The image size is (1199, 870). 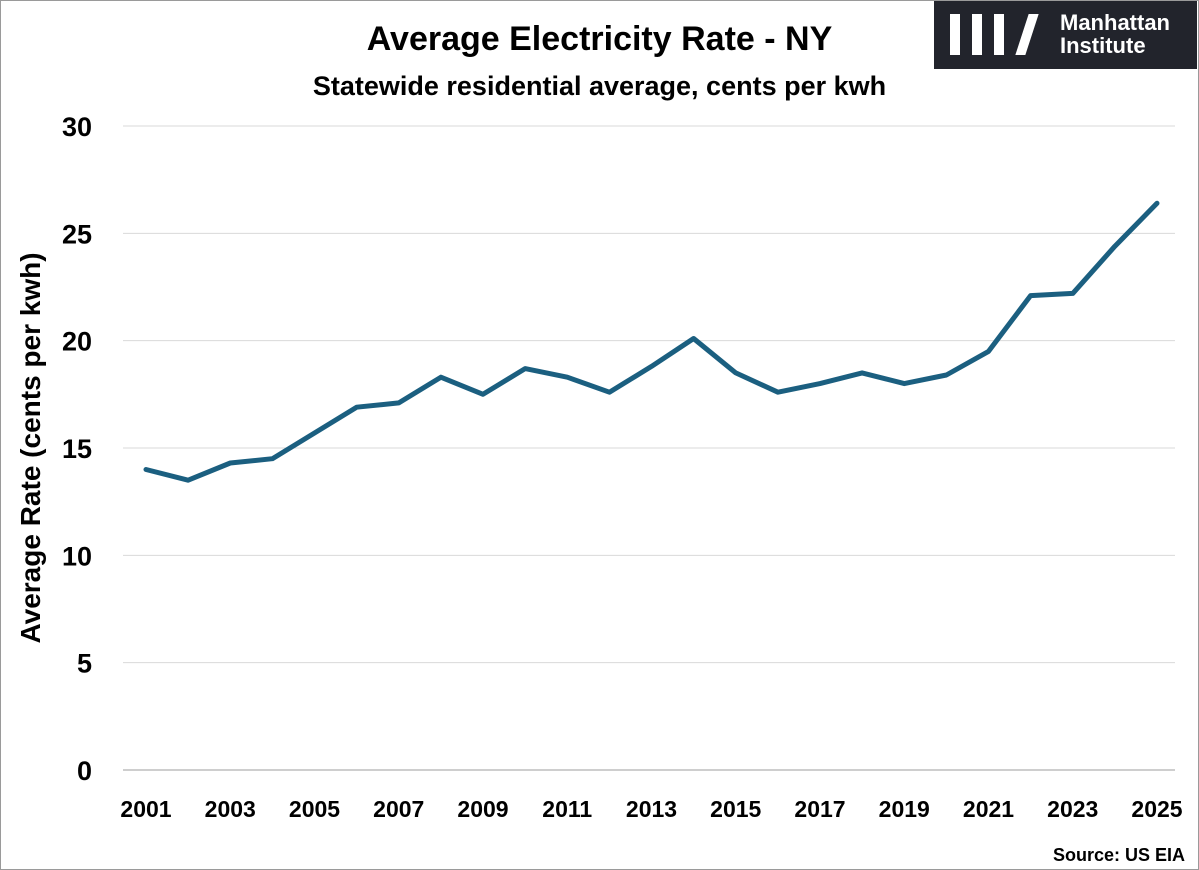 I want to click on x-tick-label: 2017, so click(x=819, y=809).